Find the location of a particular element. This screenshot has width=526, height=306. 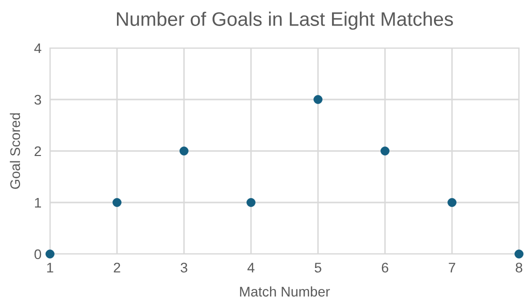

x-tick-label: 3 is located at coordinates (184, 267).